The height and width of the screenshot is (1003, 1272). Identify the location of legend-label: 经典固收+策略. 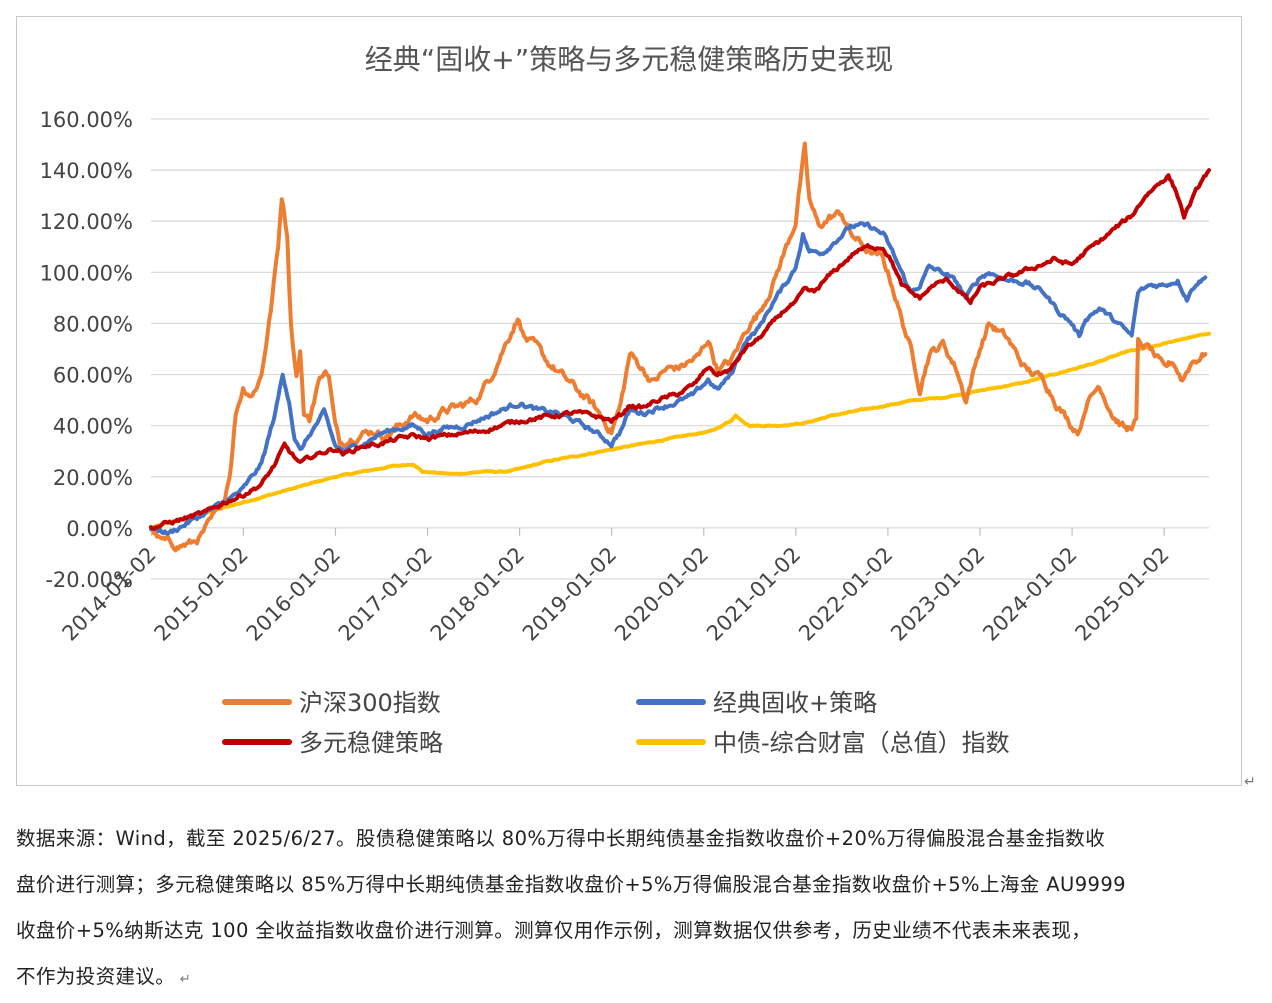
(795, 703).